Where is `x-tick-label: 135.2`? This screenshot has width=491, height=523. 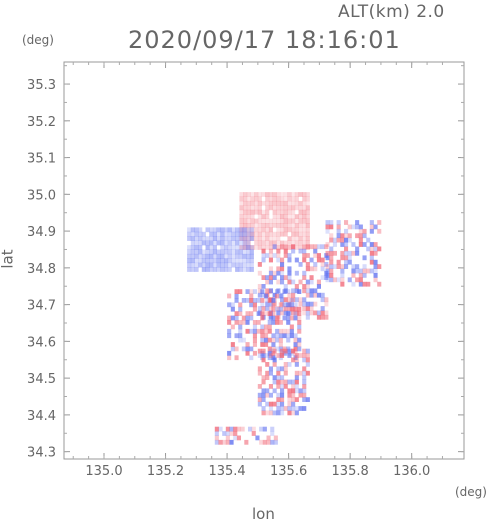
x-tick-label: 135.2 is located at coordinates (165, 471).